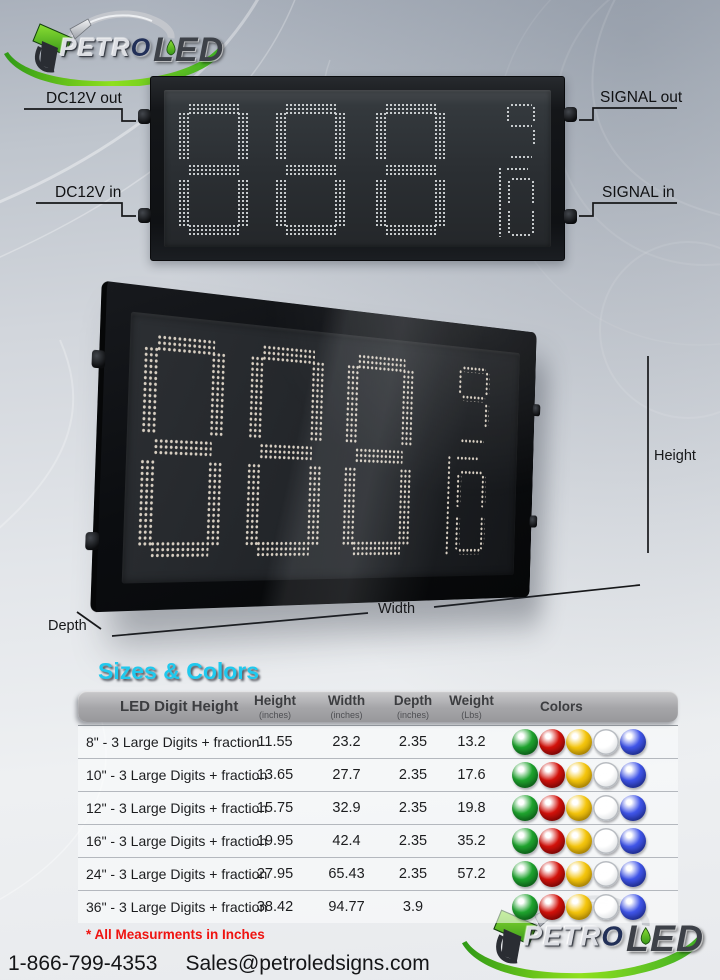 The height and width of the screenshot is (980, 720). What do you see at coordinates (175, 934) in the screenshot?
I see `measurement-note: * All Measurments in Inches` at bounding box center [175, 934].